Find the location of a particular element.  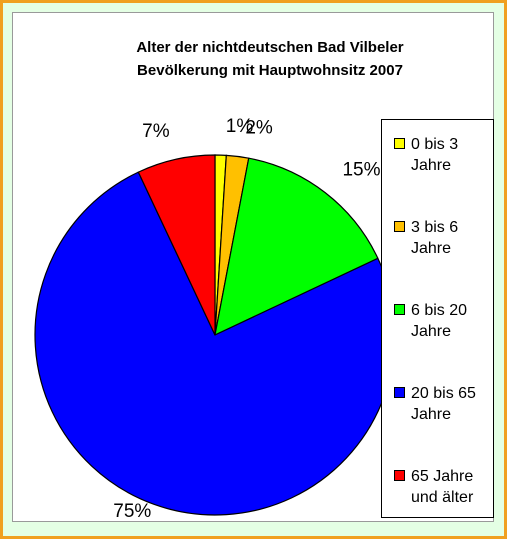

legend-label: 20 bis 65 Jahre is located at coordinates (443, 404).